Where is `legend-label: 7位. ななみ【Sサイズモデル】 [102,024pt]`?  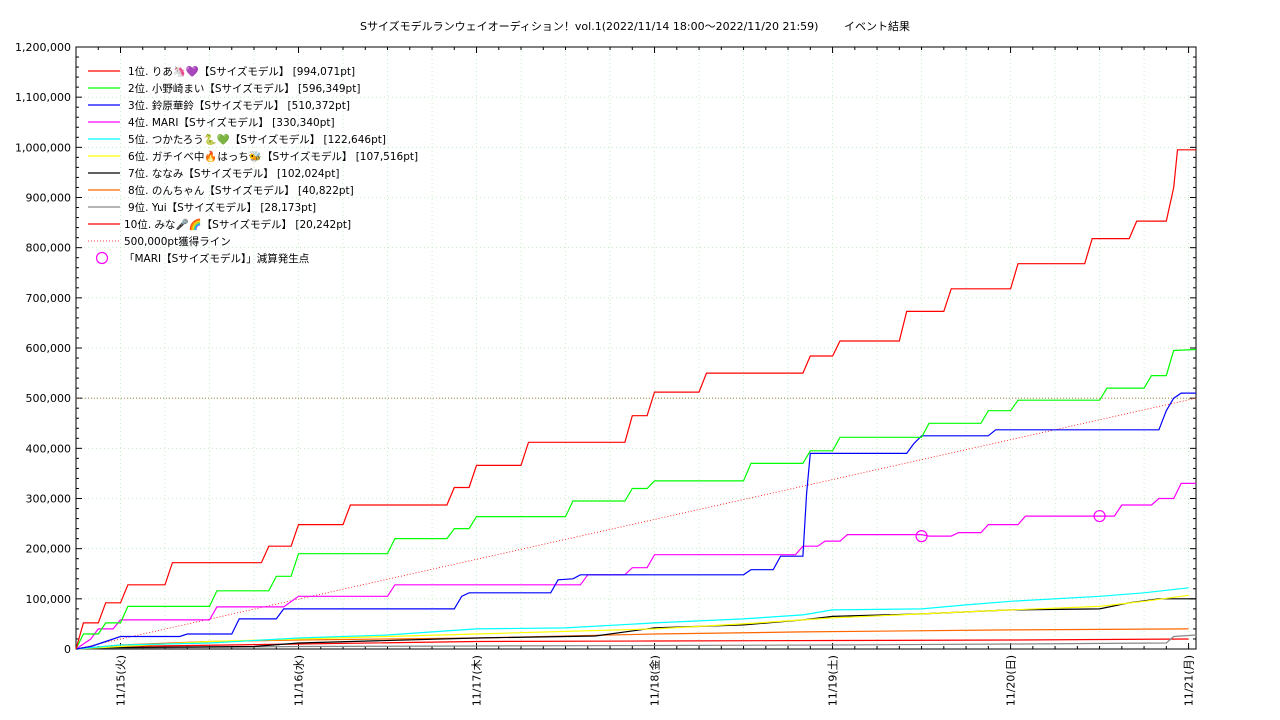
legend-label: 7位. ななみ【Sサイズモデル】 [102,024pt] is located at coordinates (233, 173).